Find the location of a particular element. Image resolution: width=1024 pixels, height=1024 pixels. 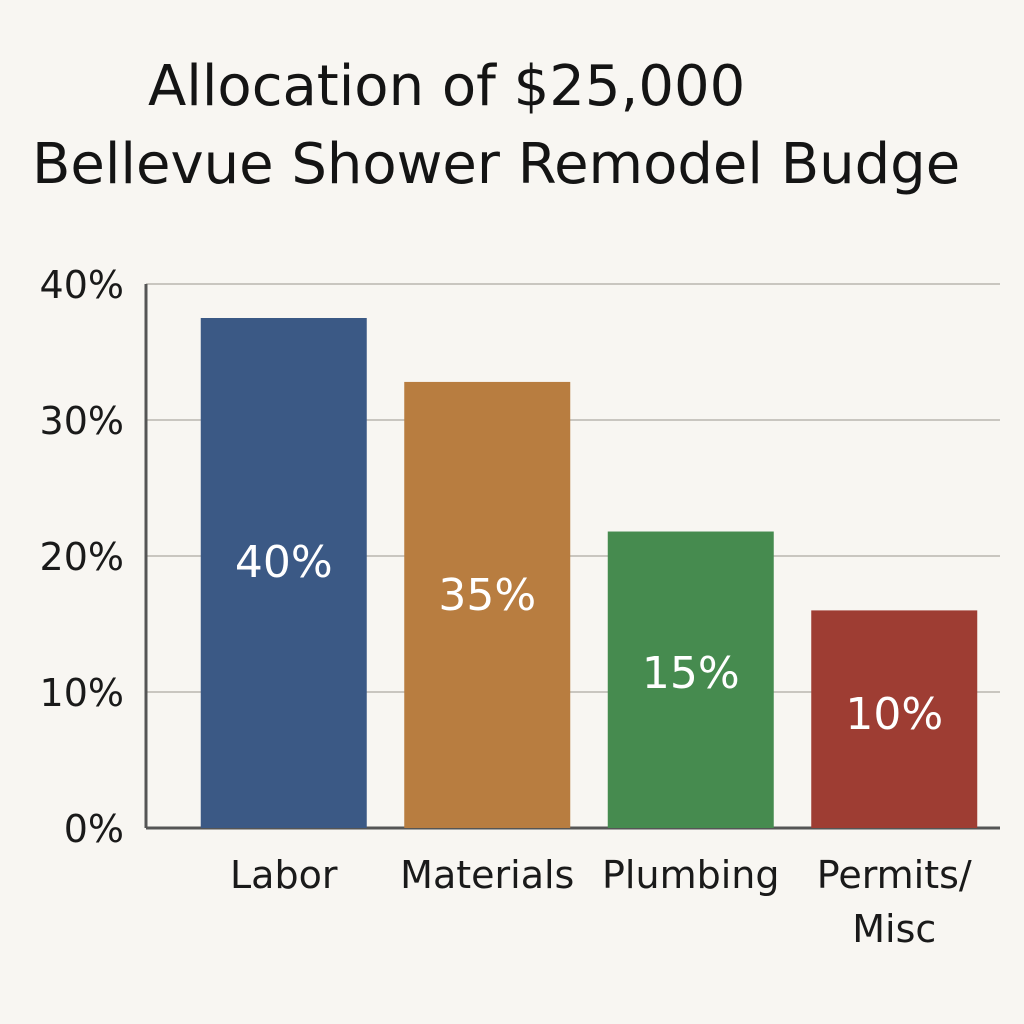

y-tick-label: 30% is located at coordinates (82, 421).